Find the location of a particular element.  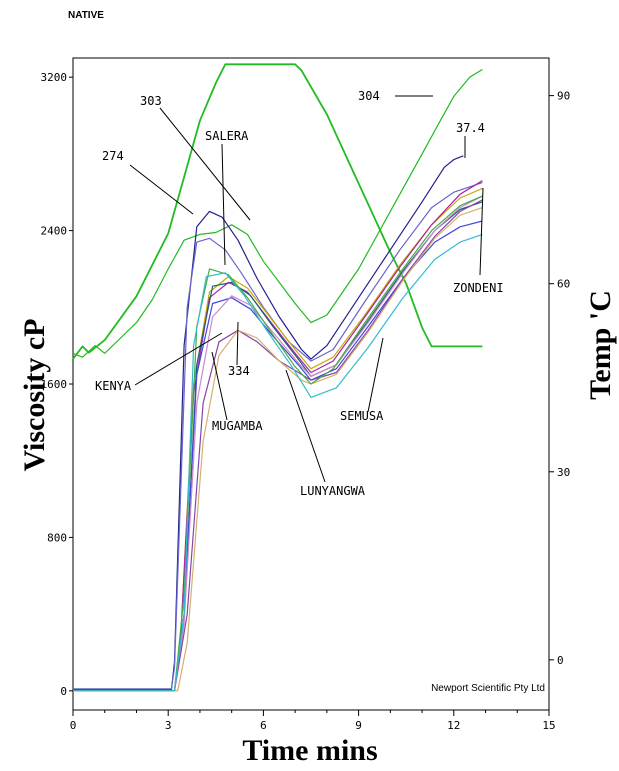

annotation-label-334: 334 is located at coordinates (239, 371).